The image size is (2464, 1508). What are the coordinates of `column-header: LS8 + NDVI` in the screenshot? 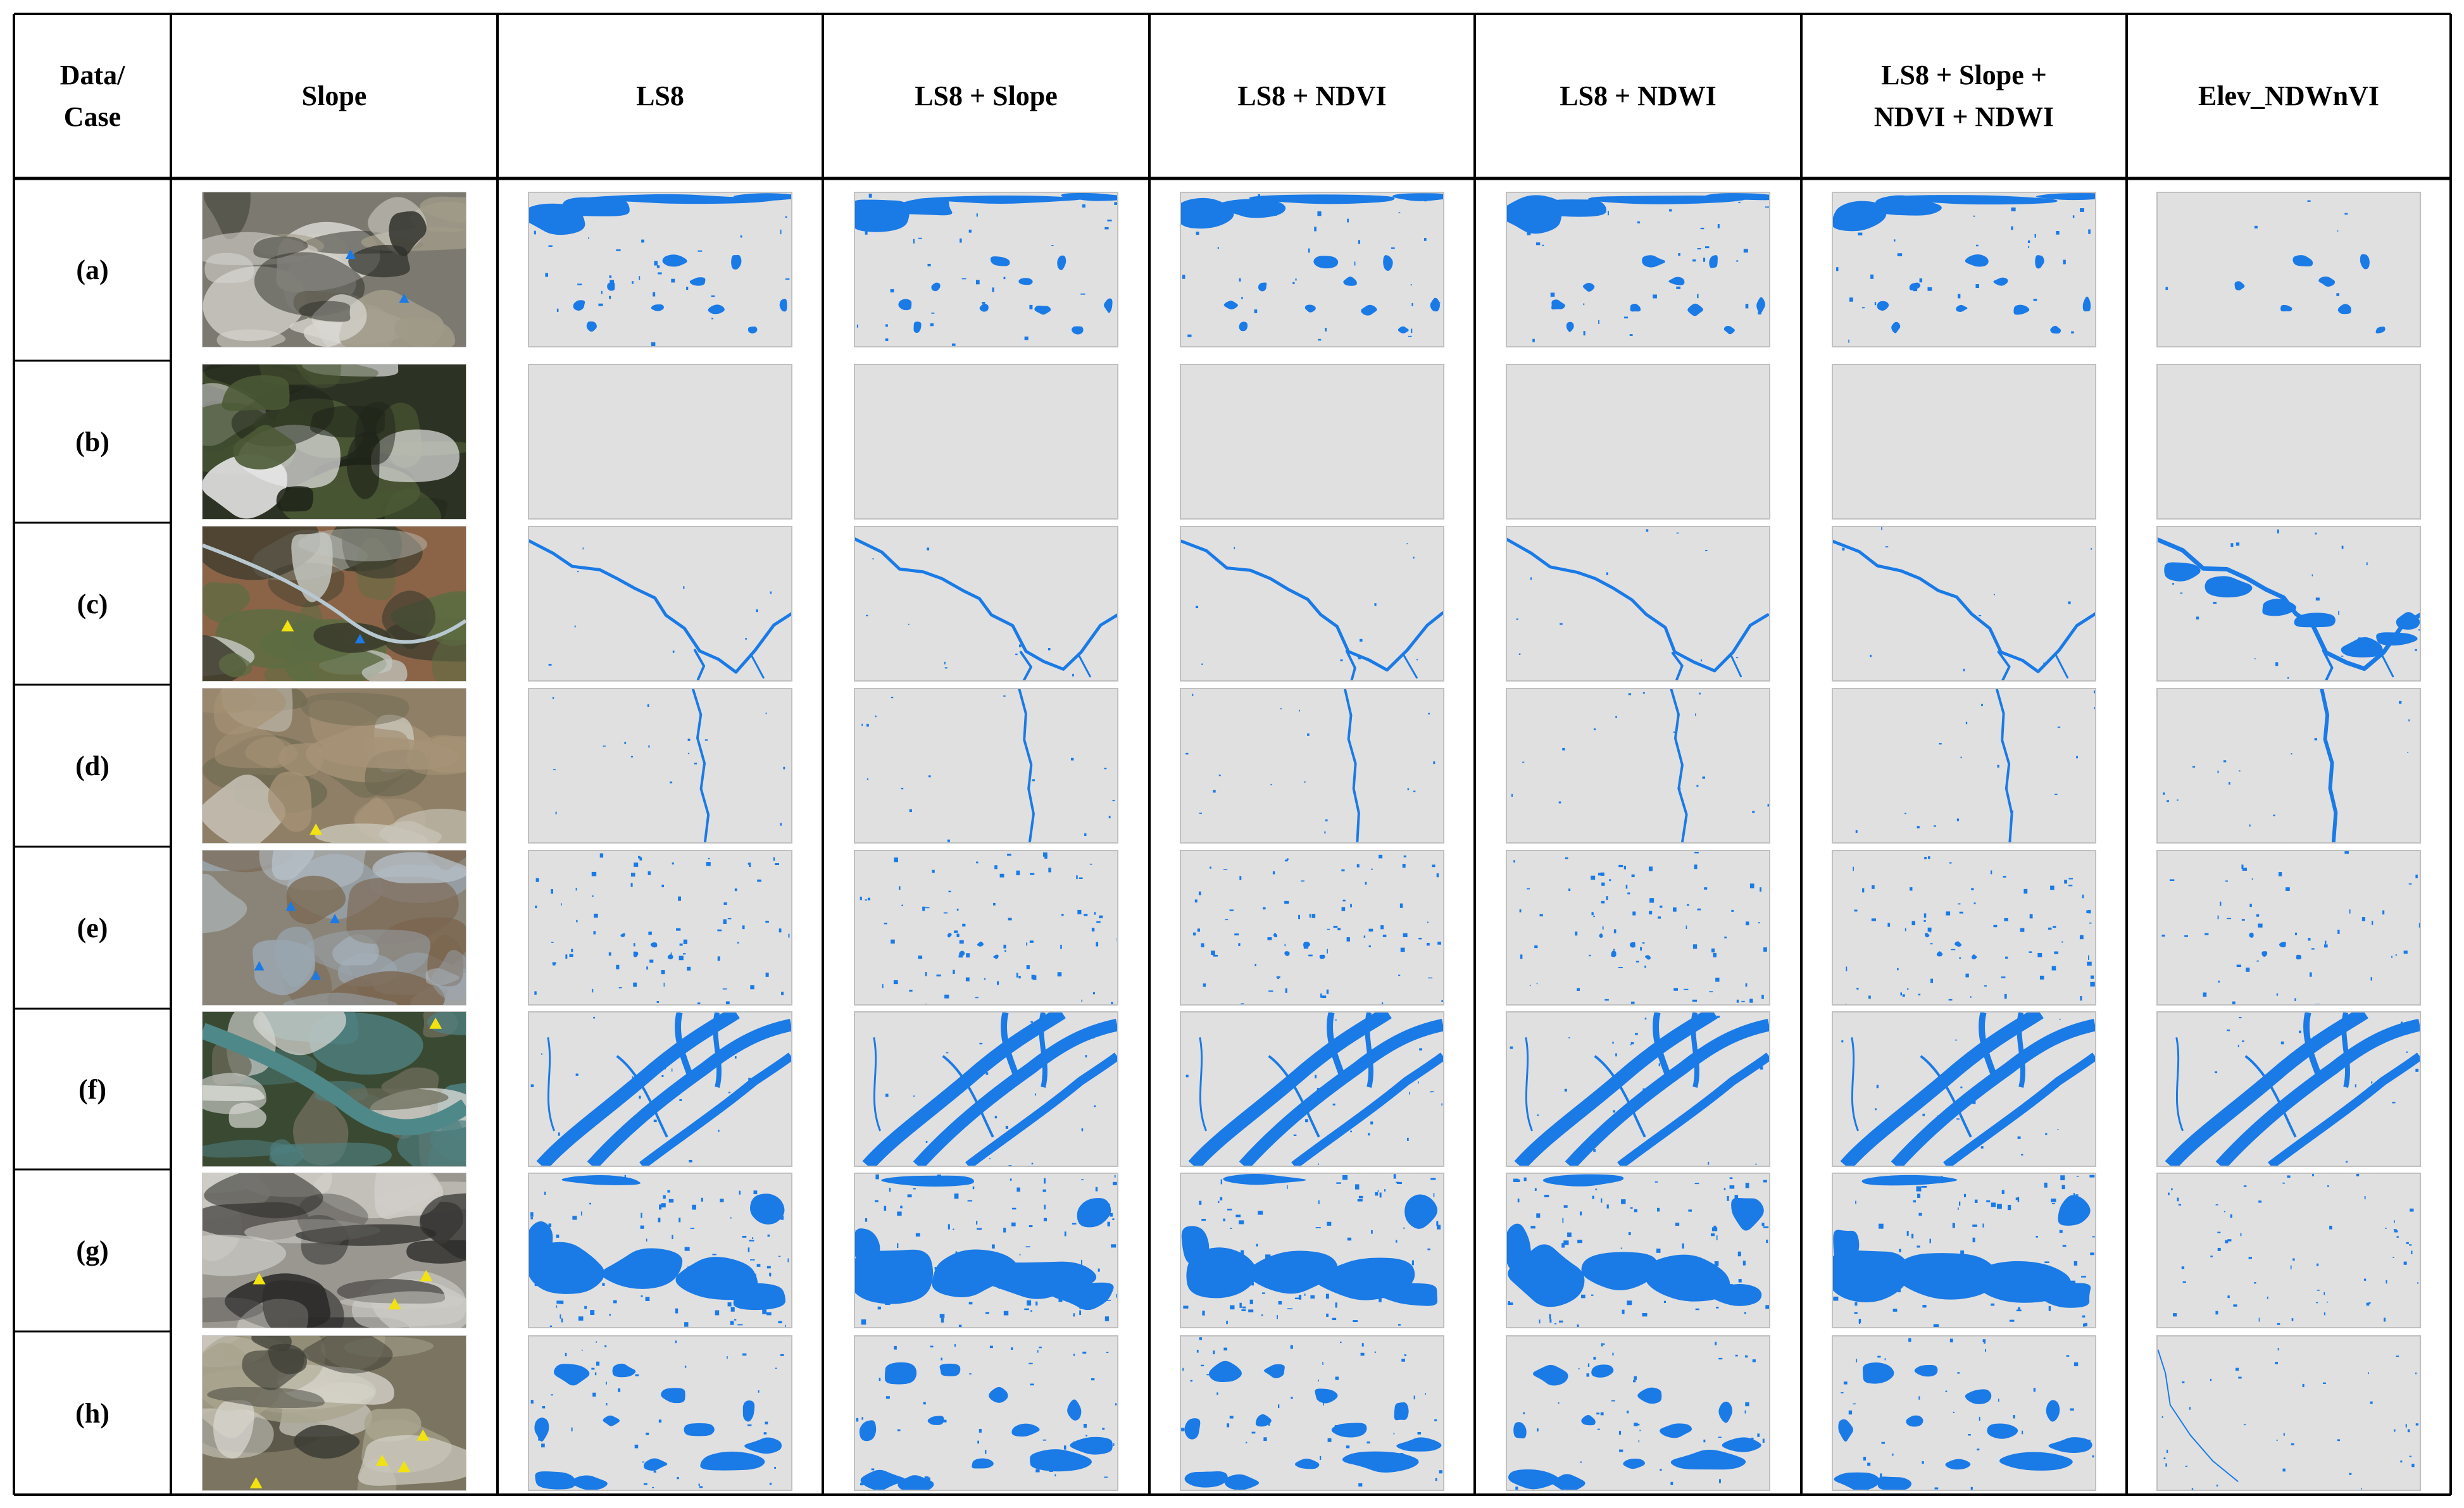 It's located at (1312, 95).